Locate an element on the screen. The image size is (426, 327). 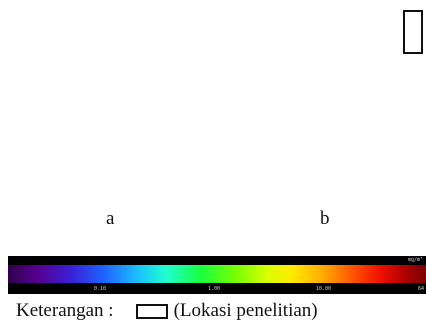
rectangle-outline-icon is located at coordinates (151, 311).